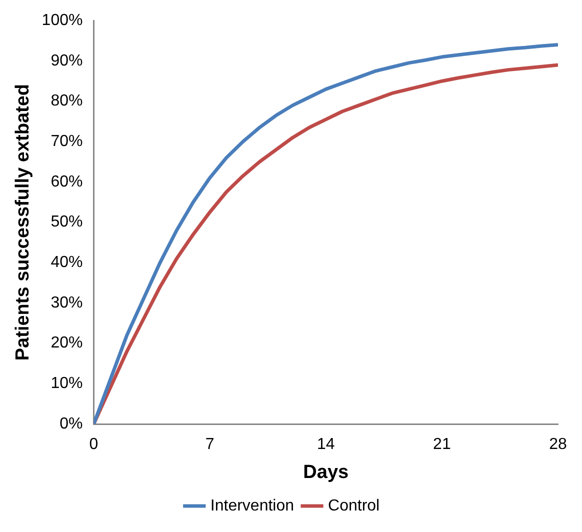  I want to click on x-tick-label: 28, so click(558, 445).